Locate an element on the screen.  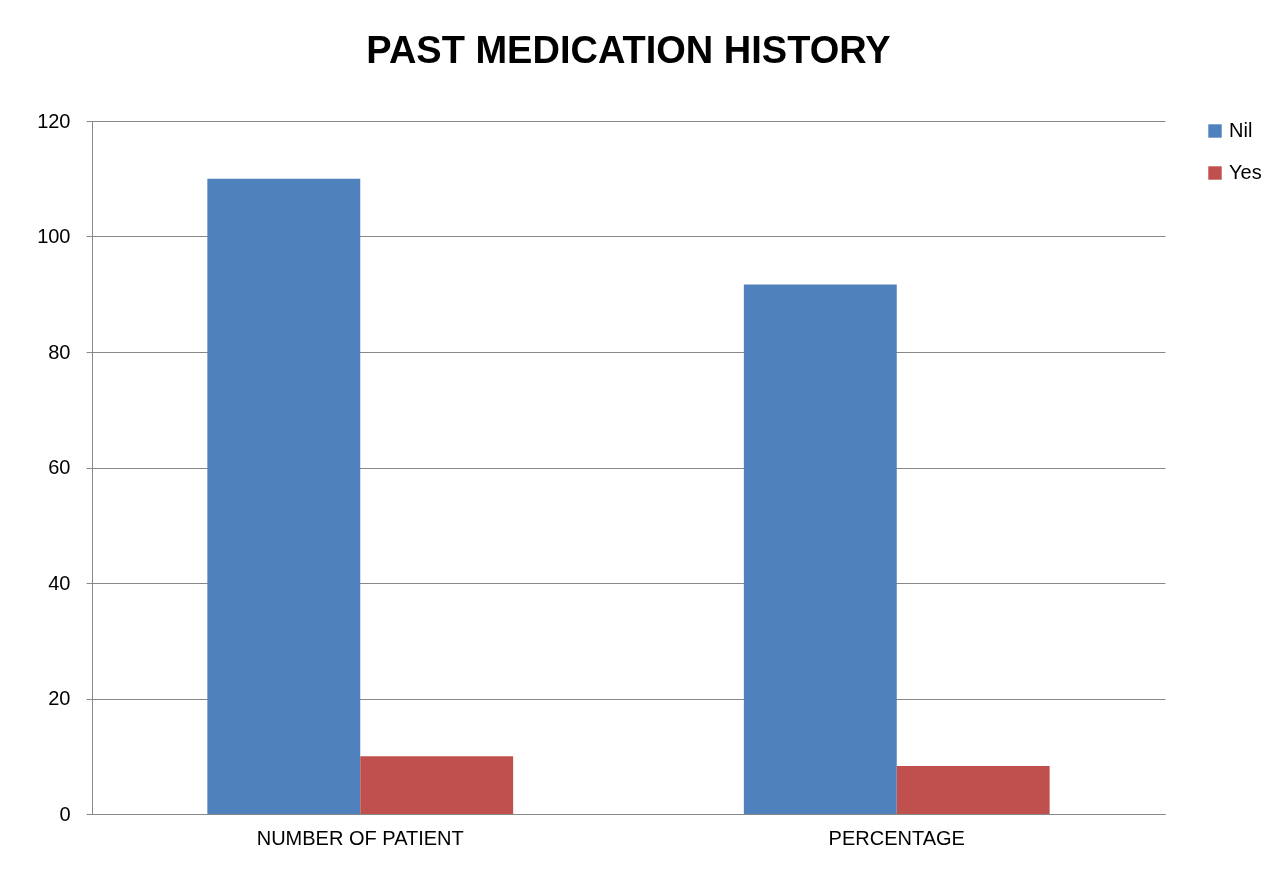
x-tick-label: PERCENTAGE is located at coordinates (896, 837).